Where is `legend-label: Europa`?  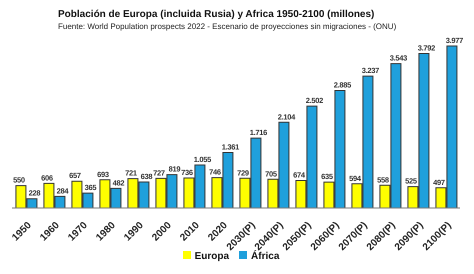
legend-label: Europa is located at coordinates (212, 256).